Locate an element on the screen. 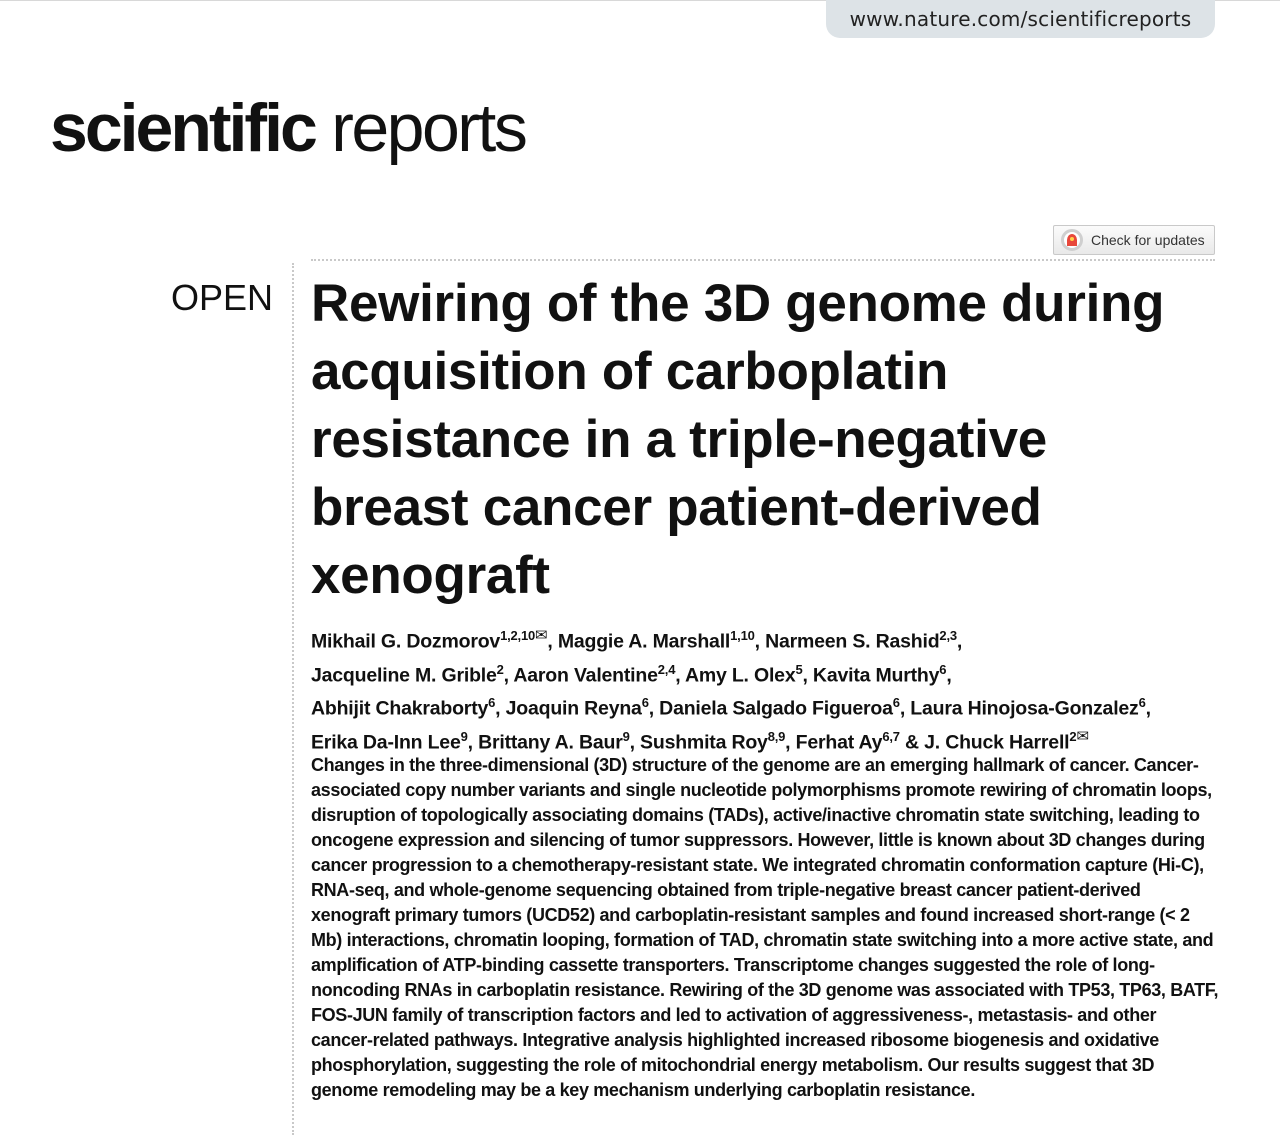 The width and height of the screenshot is (1280, 1135). author-name: Jacqueline M. Grible is located at coordinates (404, 675).